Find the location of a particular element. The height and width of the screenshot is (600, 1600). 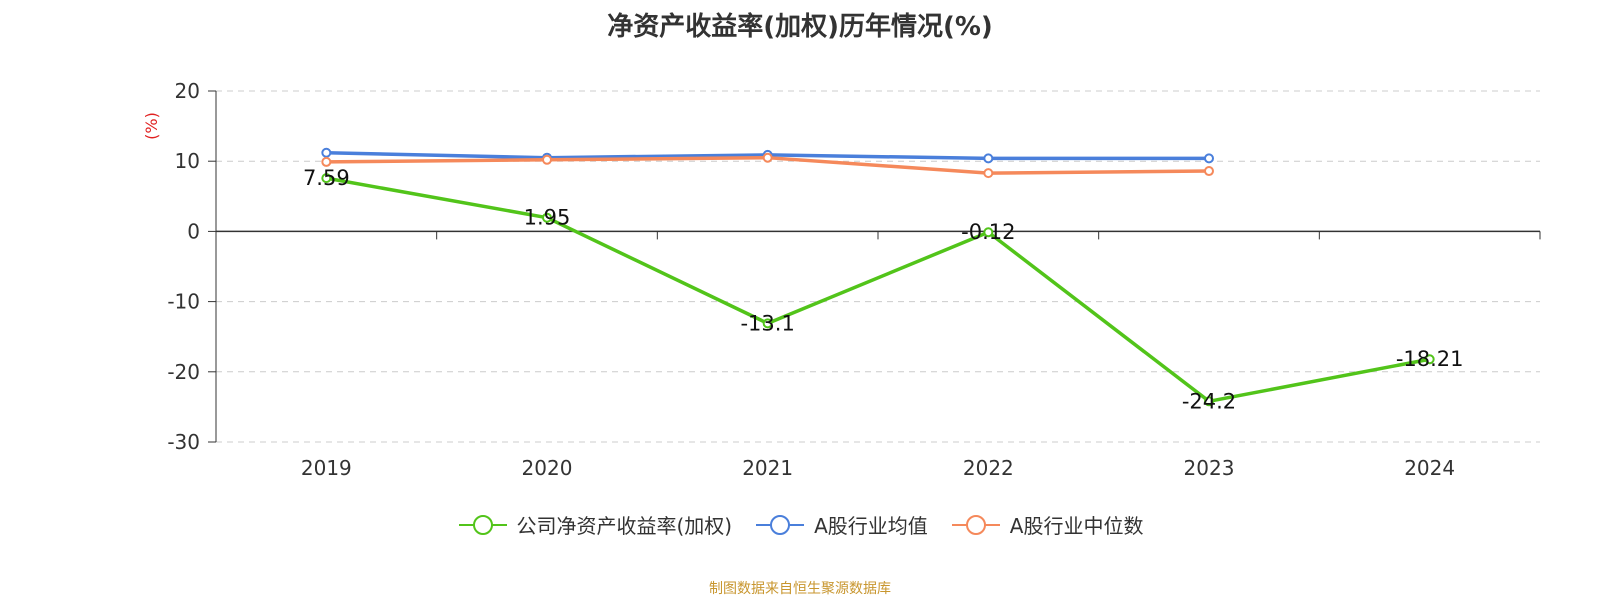

legend-label: 公司净资产收益率(加权) is located at coordinates (624, 526).